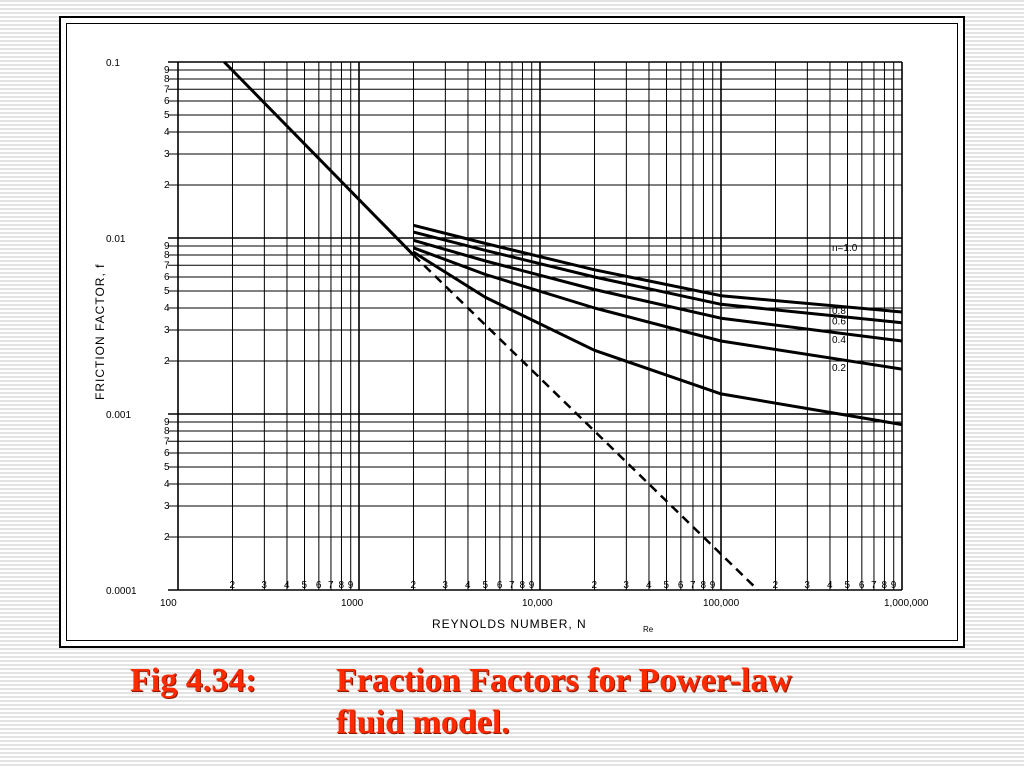 This screenshot has height=768, width=1024. What do you see at coordinates (839, 368) in the screenshot?
I see `curve-label: 0.2` at bounding box center [839, 368].